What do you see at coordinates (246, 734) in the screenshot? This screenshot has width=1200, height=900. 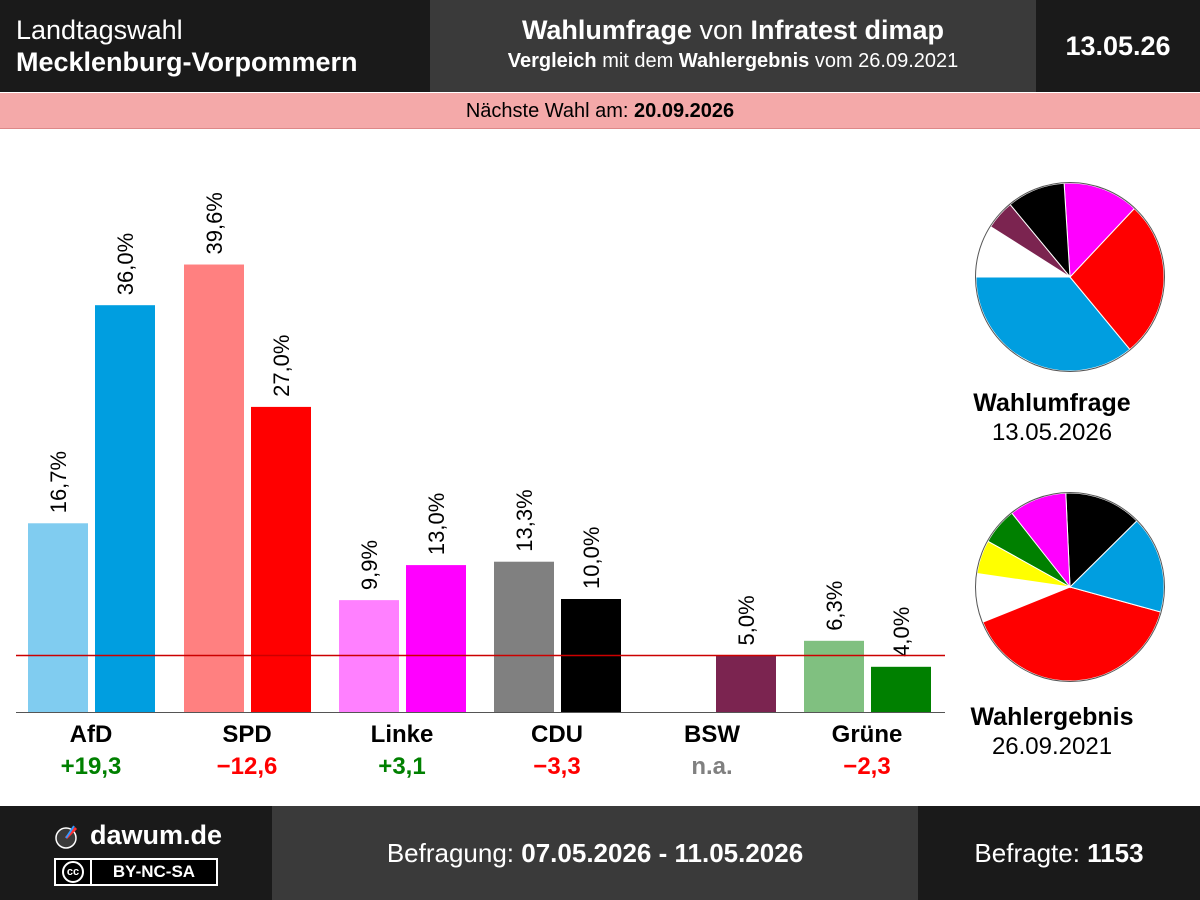 I see `category-label-spd: SPD` at bounding box center [246, 734].